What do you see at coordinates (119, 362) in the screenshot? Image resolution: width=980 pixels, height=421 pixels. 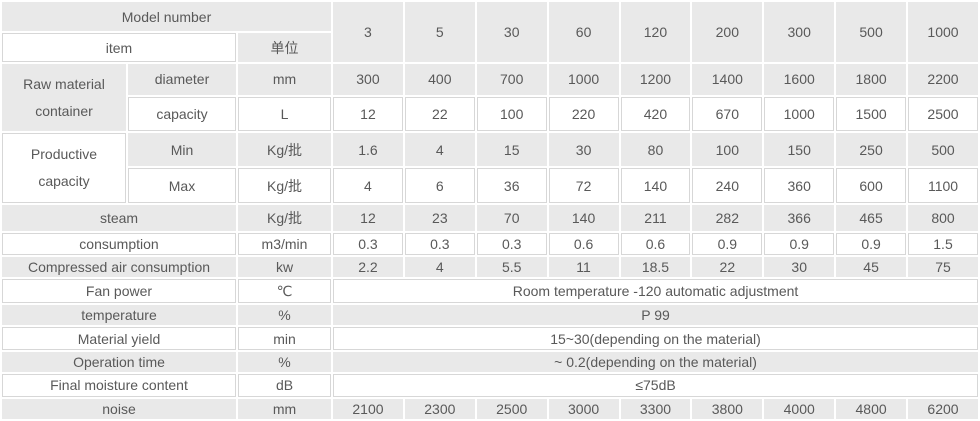 I see `row-label-operation-time: Operation time` at bounding box center [119, 362].